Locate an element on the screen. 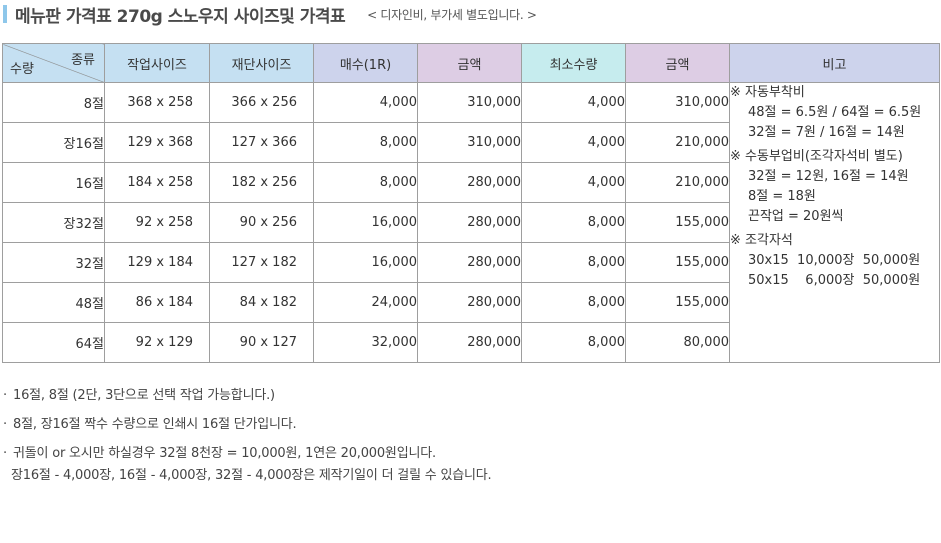  footnote-item: · 8절, 장16절 짝수 수량으로 인쇄시 16절 단가입니다. is located at coordinates (247, 424).